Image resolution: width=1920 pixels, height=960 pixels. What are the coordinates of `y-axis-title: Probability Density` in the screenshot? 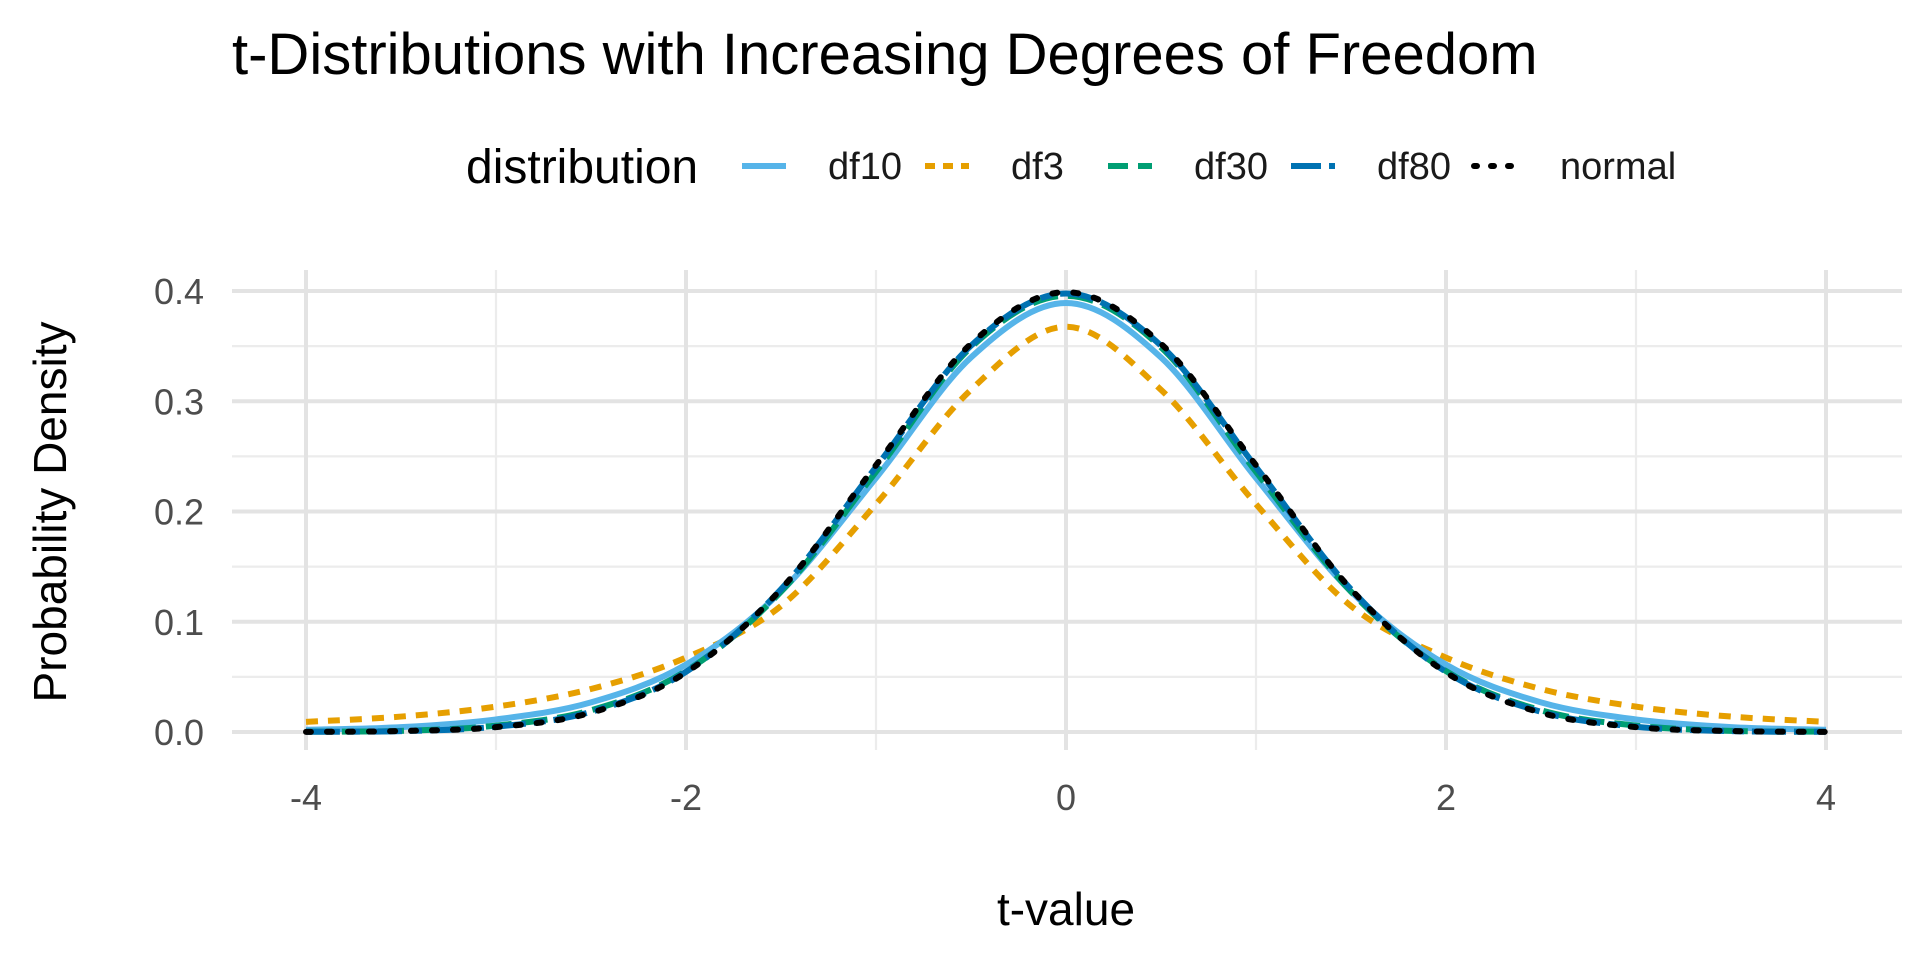 It's located at (50, 512).